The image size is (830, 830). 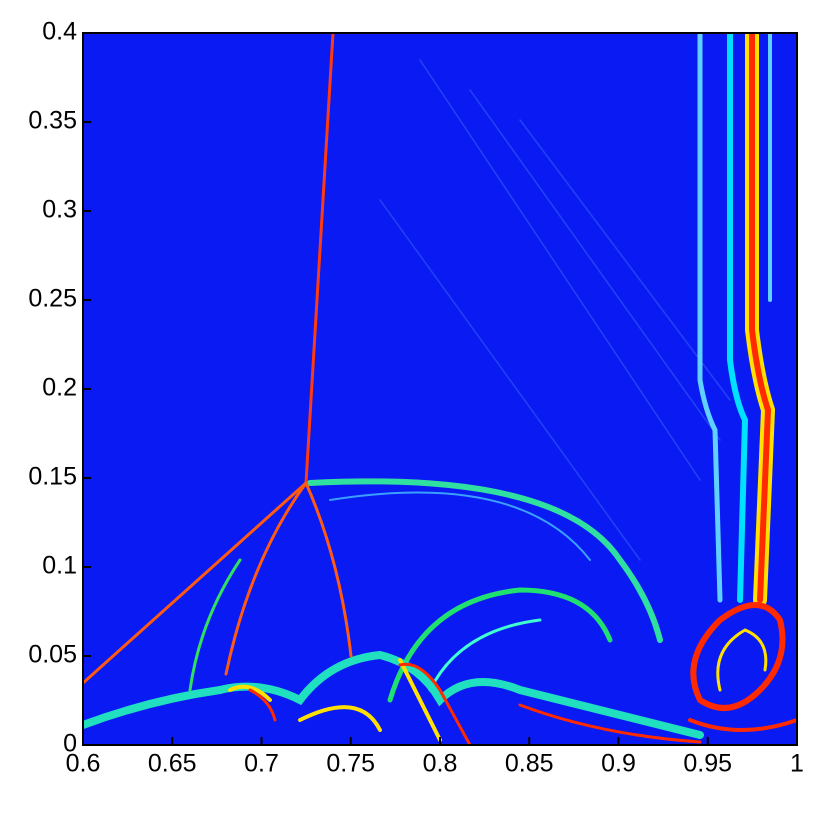 I want to click on bow-shock, so click(x=485, y=560).